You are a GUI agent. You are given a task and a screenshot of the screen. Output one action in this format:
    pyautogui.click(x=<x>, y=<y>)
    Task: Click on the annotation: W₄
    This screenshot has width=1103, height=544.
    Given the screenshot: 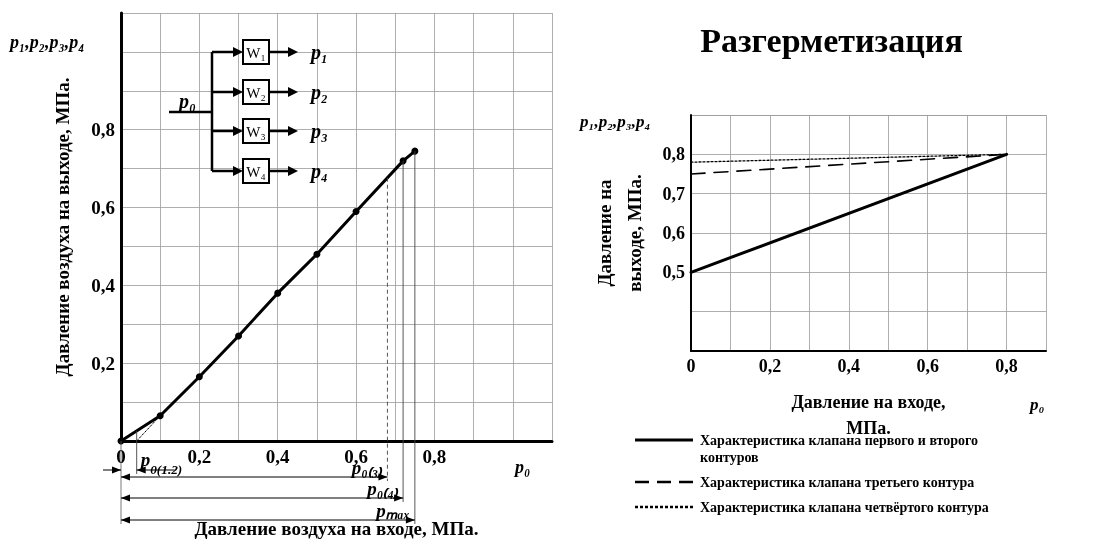 What is the action you would take?
    pyautogui.click(x=256, y=172)
    